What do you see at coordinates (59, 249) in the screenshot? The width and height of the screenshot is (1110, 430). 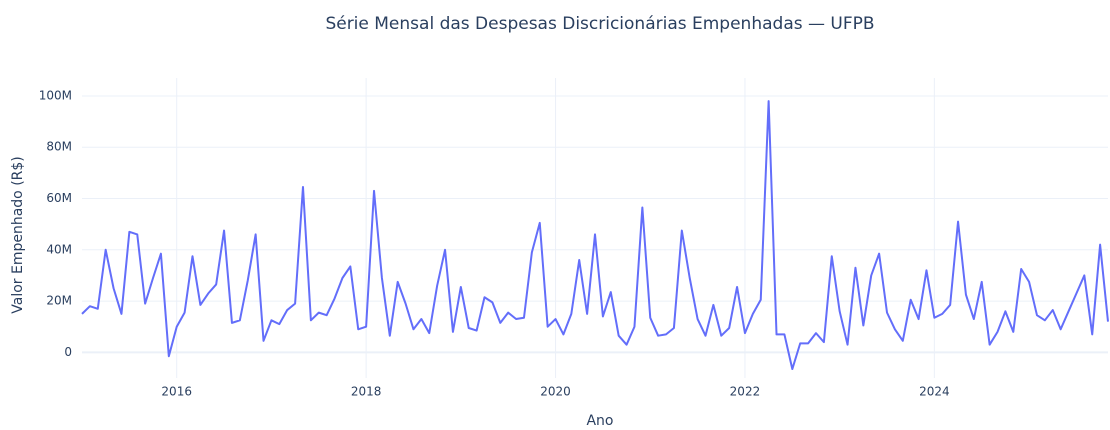 I see `y-tick-label: 40M` at bounding box center [59, 249].